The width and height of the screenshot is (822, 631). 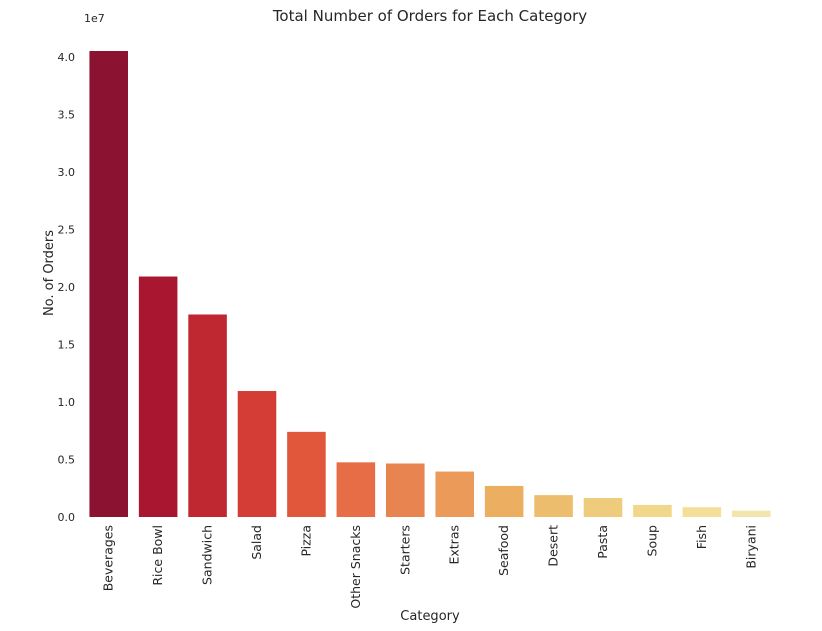 I want to click on y-tick-label: 3.0, so click(x=67, y=172).